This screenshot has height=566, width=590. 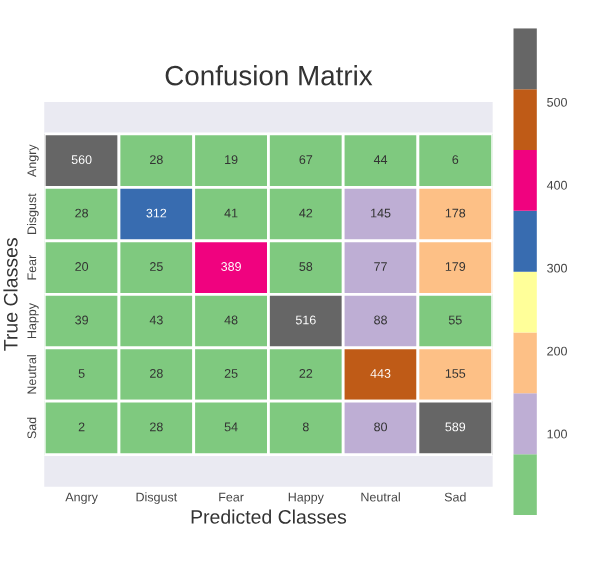 I want to click on x-axis-title: Predicted Classes, so click(x=269, y=516).